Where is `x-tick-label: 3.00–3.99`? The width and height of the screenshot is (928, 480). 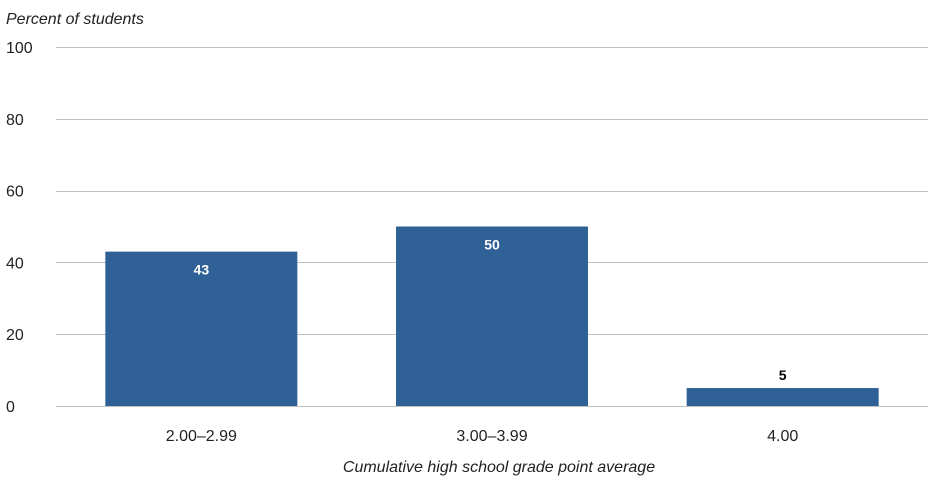
x-tick-label: 3.00–3.99 is located at coordinates (491, 436).